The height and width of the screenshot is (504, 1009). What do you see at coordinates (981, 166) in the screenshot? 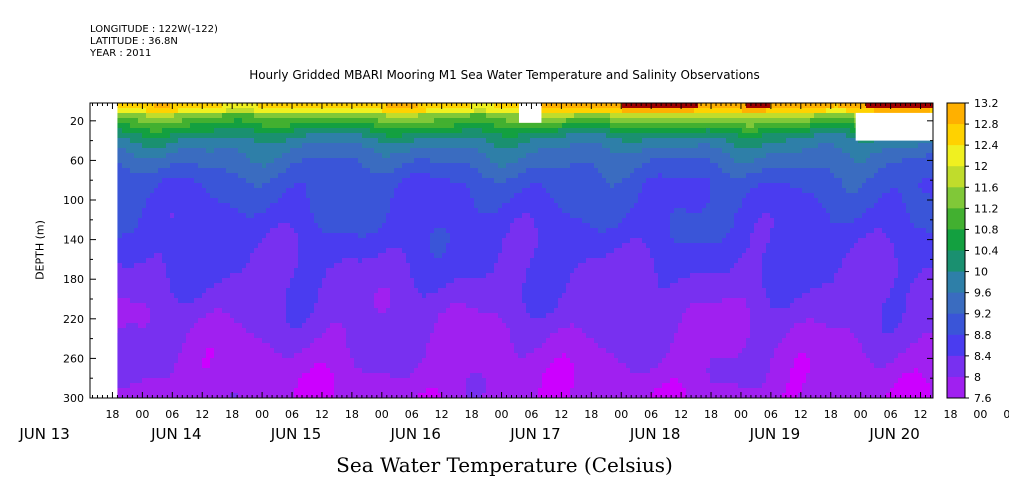
I see `colorbar-label: 12` at bounding box center [981, 166].